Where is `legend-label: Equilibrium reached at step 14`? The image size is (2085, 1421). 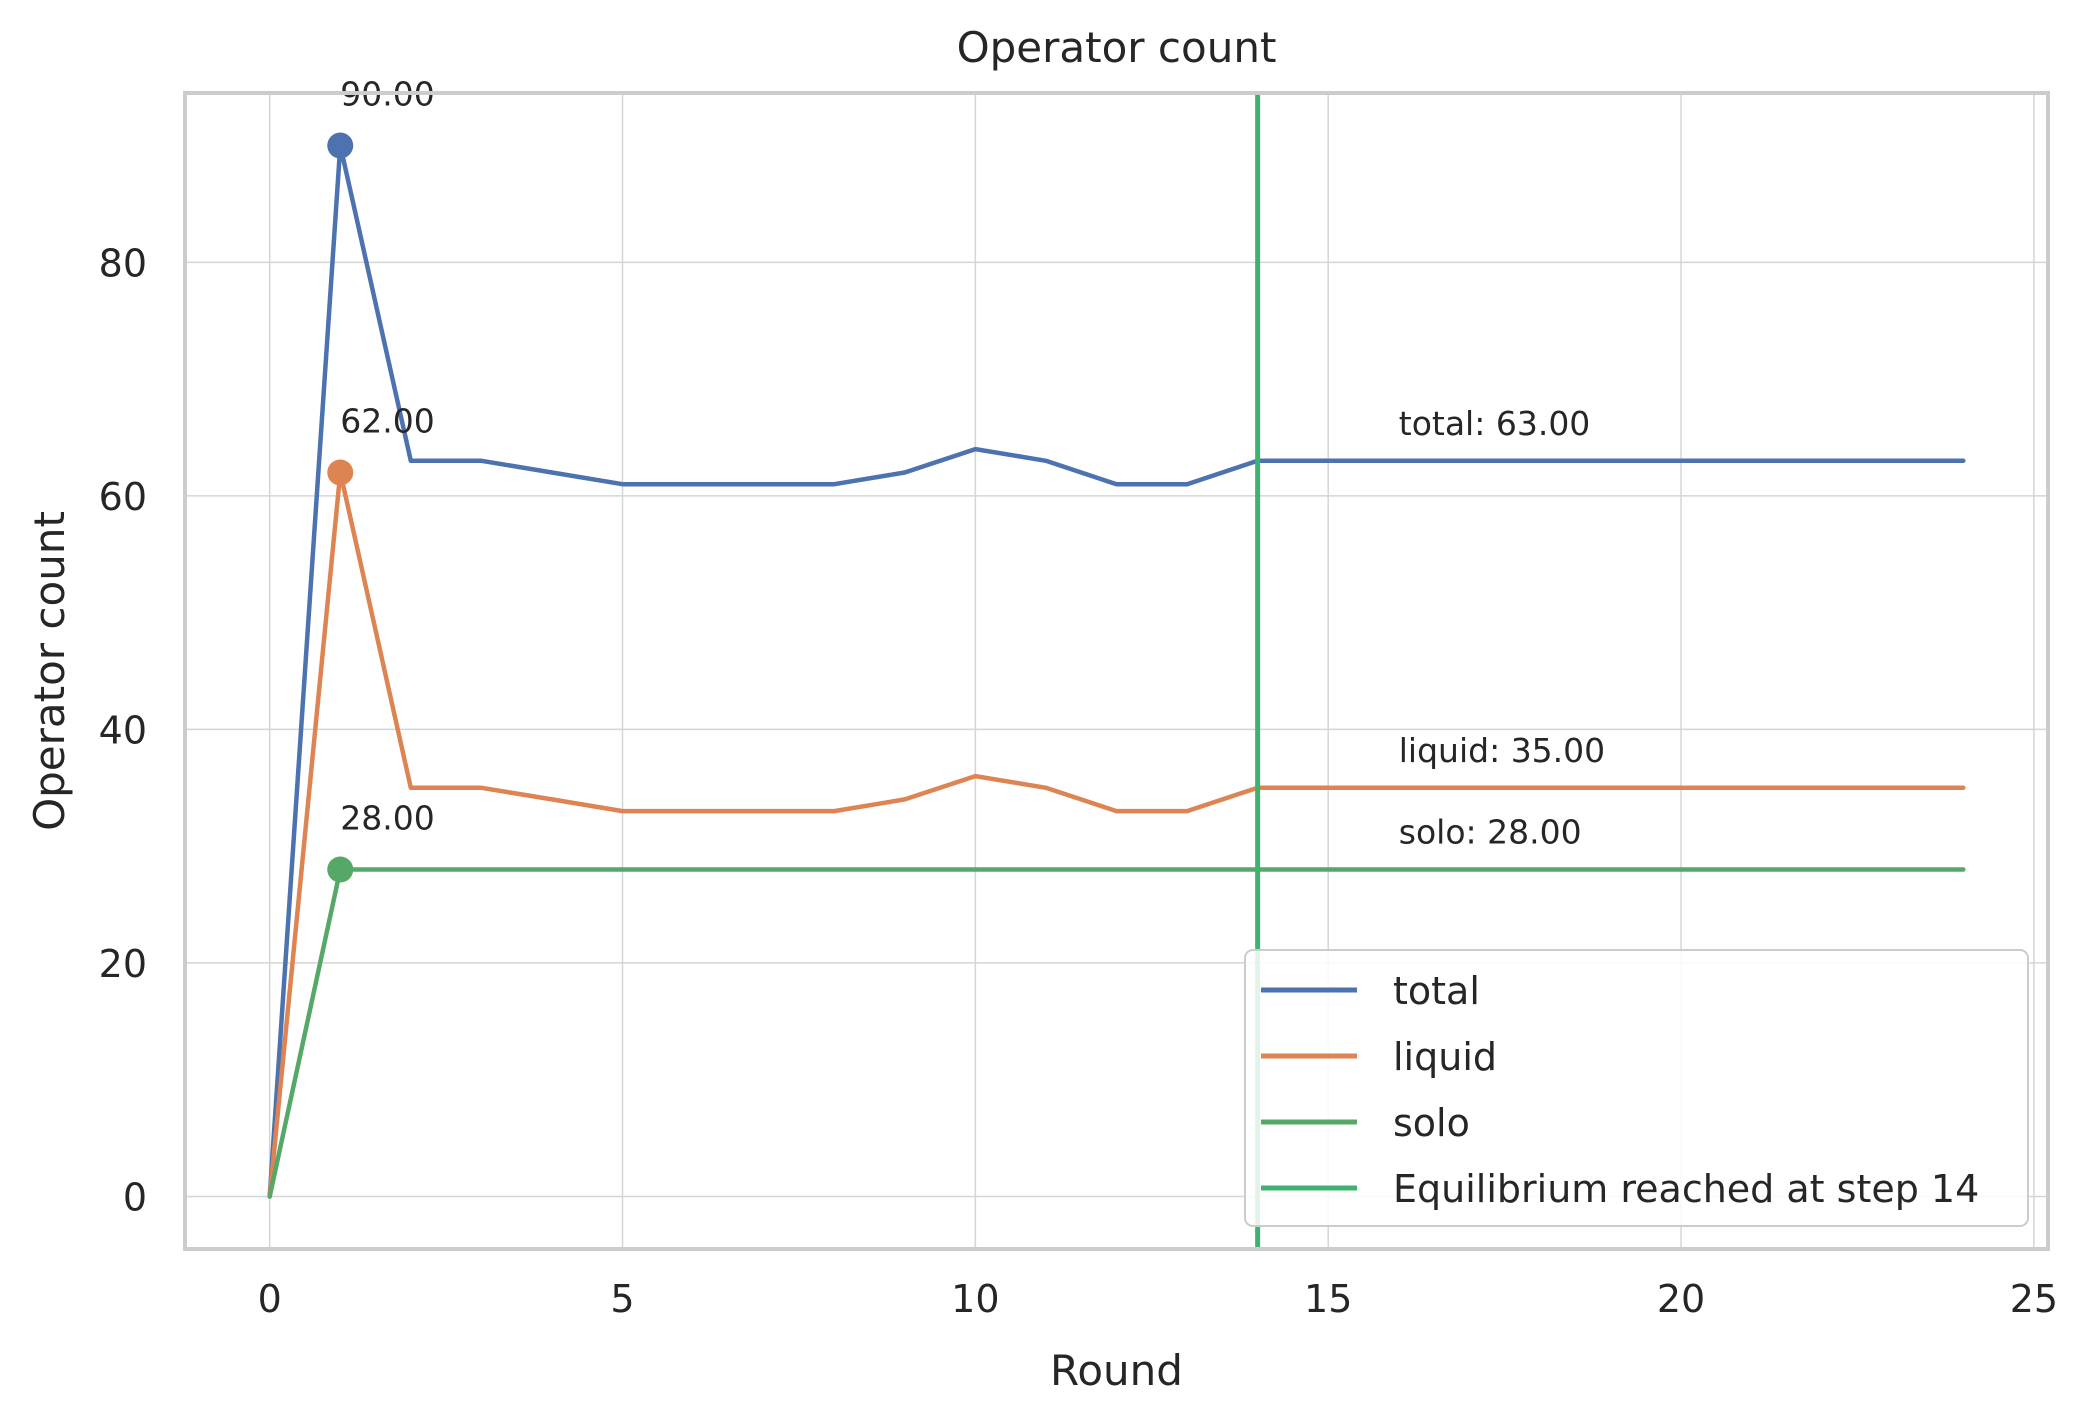
legend-label: Equilibrium reached at step 14 is located at coordinates (1686, 1189).